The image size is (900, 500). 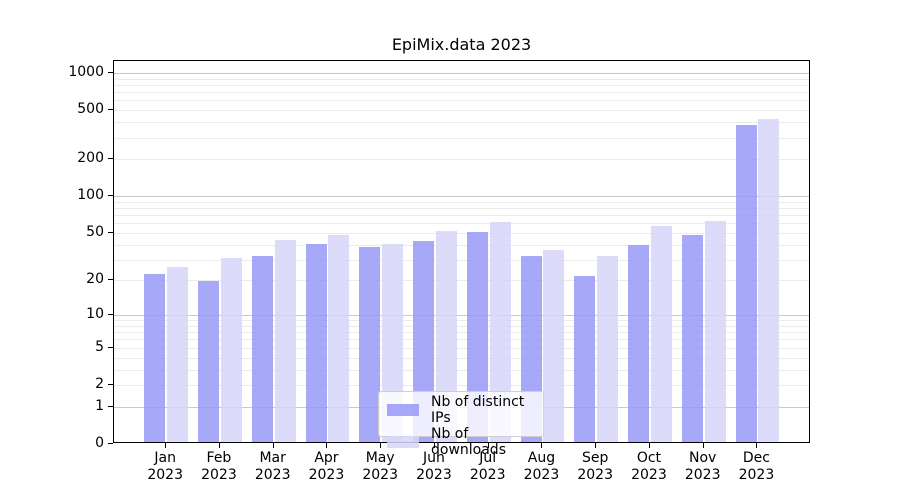 I want to click on legend-item-downloads: Nb of downloads, so click(x=461, y=442).